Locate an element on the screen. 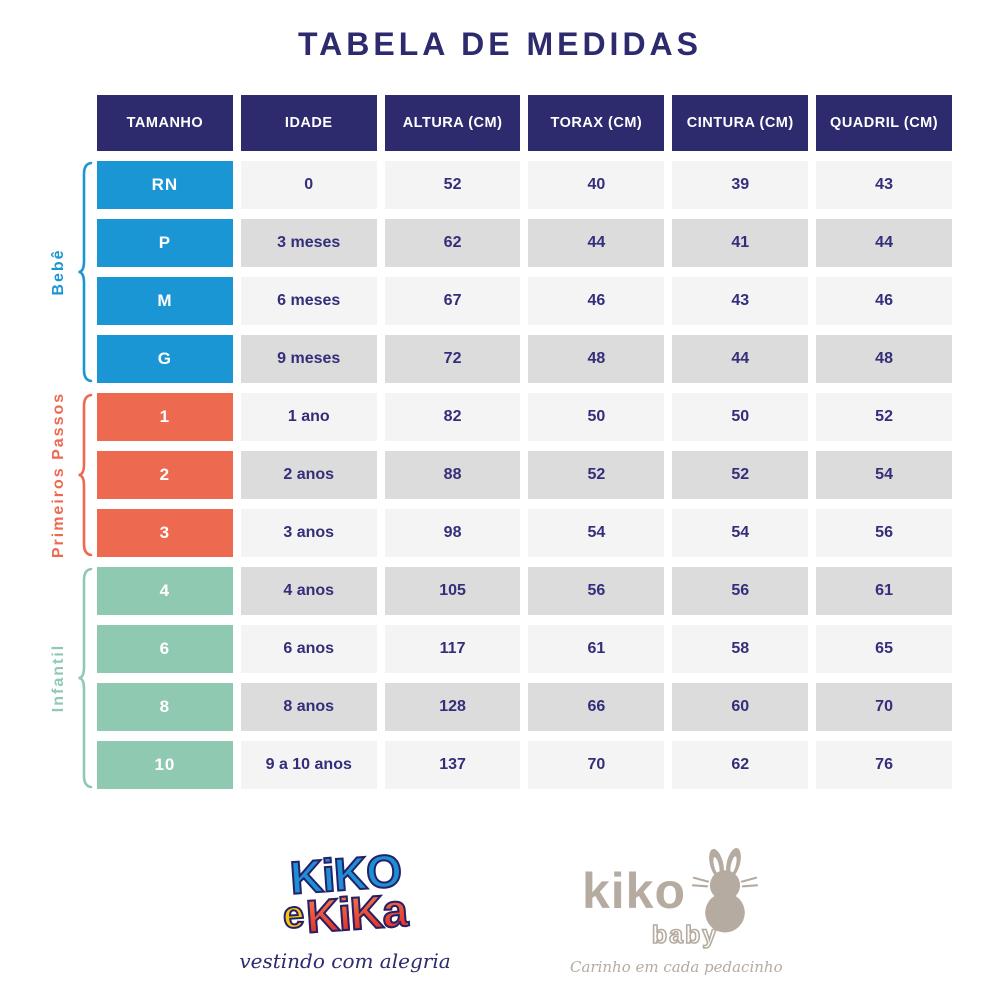  quadril-cell: 70 is located at coordinates (884, 707).